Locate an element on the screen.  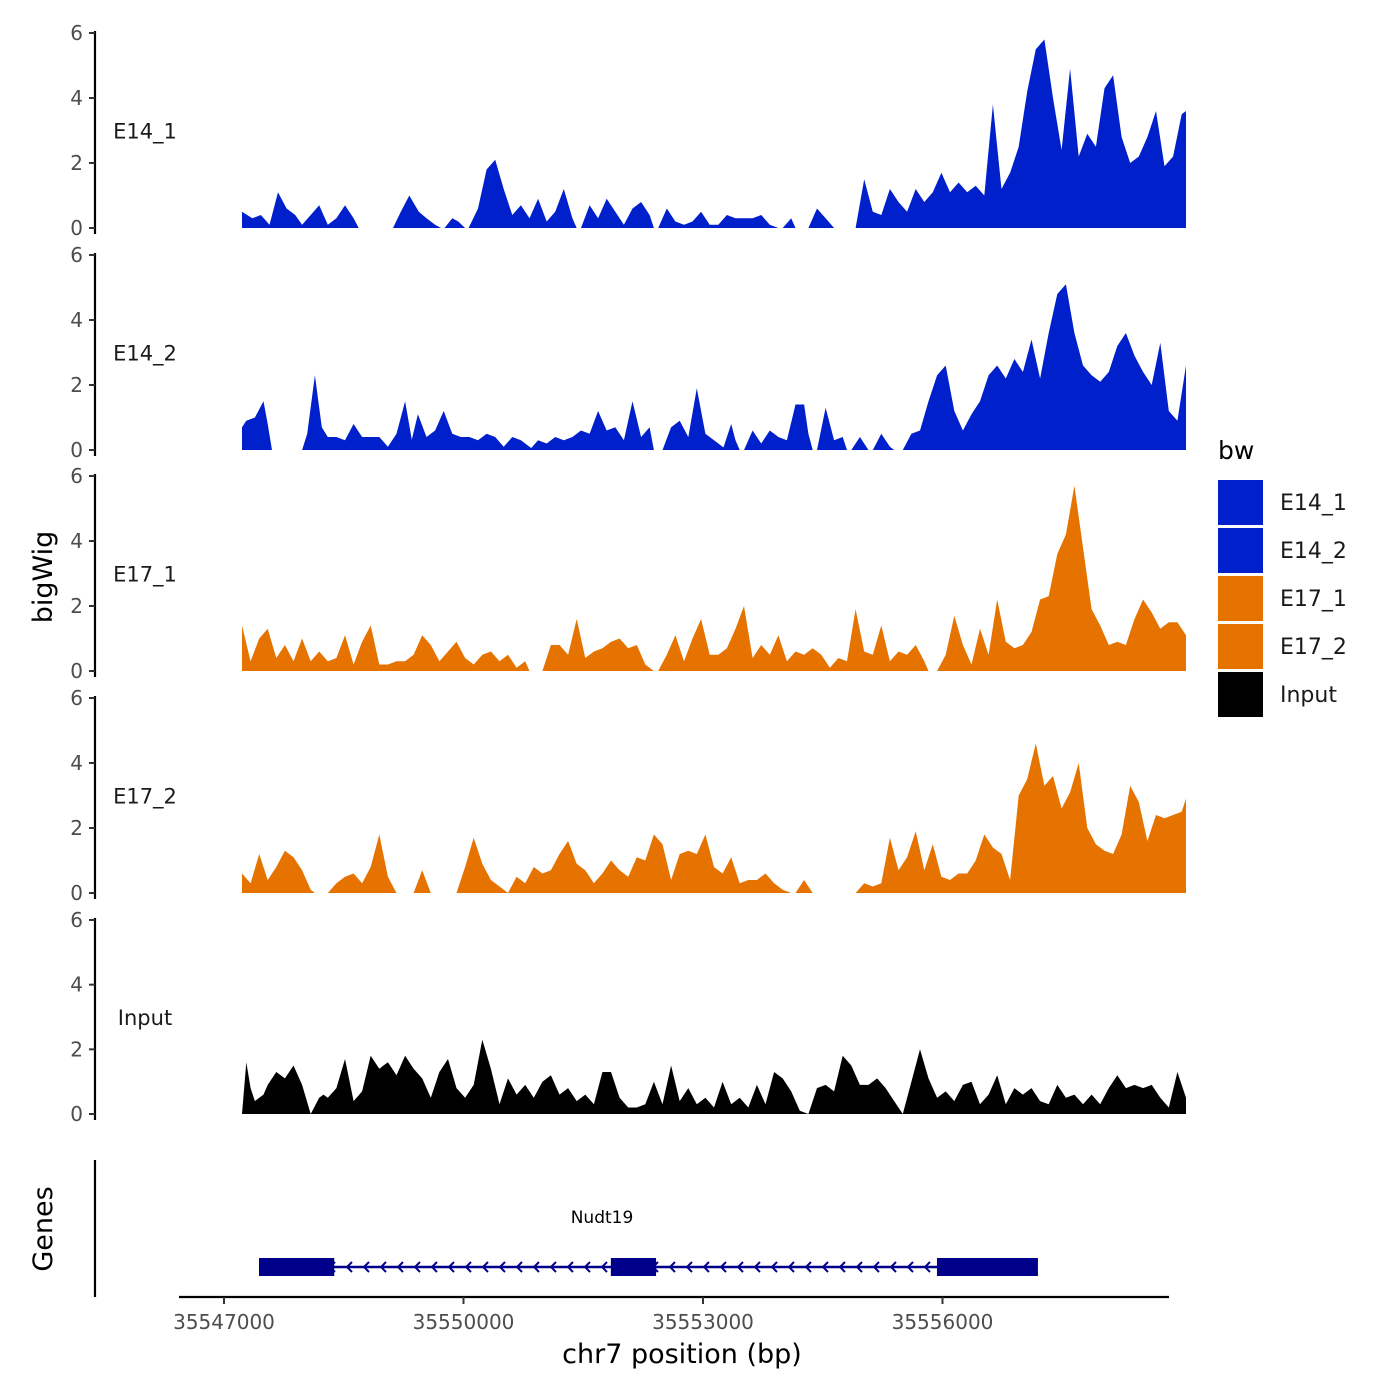
legend-entry-label: E14_2 is located at coordinates (1313, 551).